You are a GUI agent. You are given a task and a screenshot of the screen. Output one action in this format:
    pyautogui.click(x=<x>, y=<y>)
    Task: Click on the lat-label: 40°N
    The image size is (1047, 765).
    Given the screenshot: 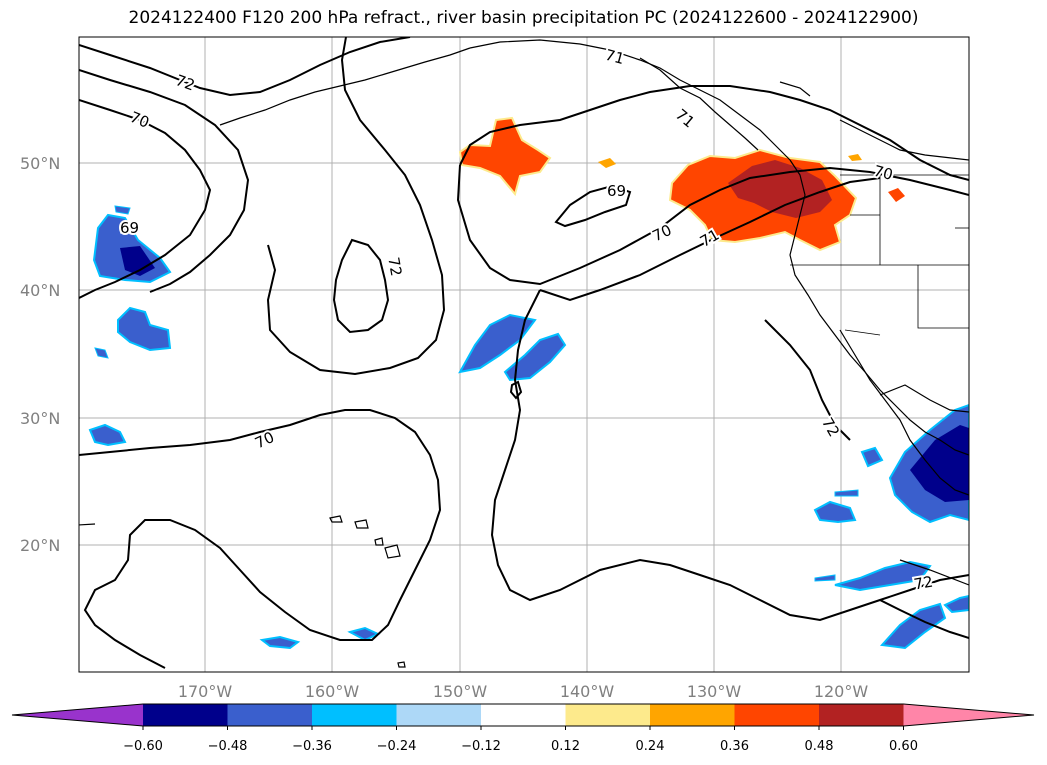 What is the action you would take?
    pyautogui.click(x=40, y=290)
    